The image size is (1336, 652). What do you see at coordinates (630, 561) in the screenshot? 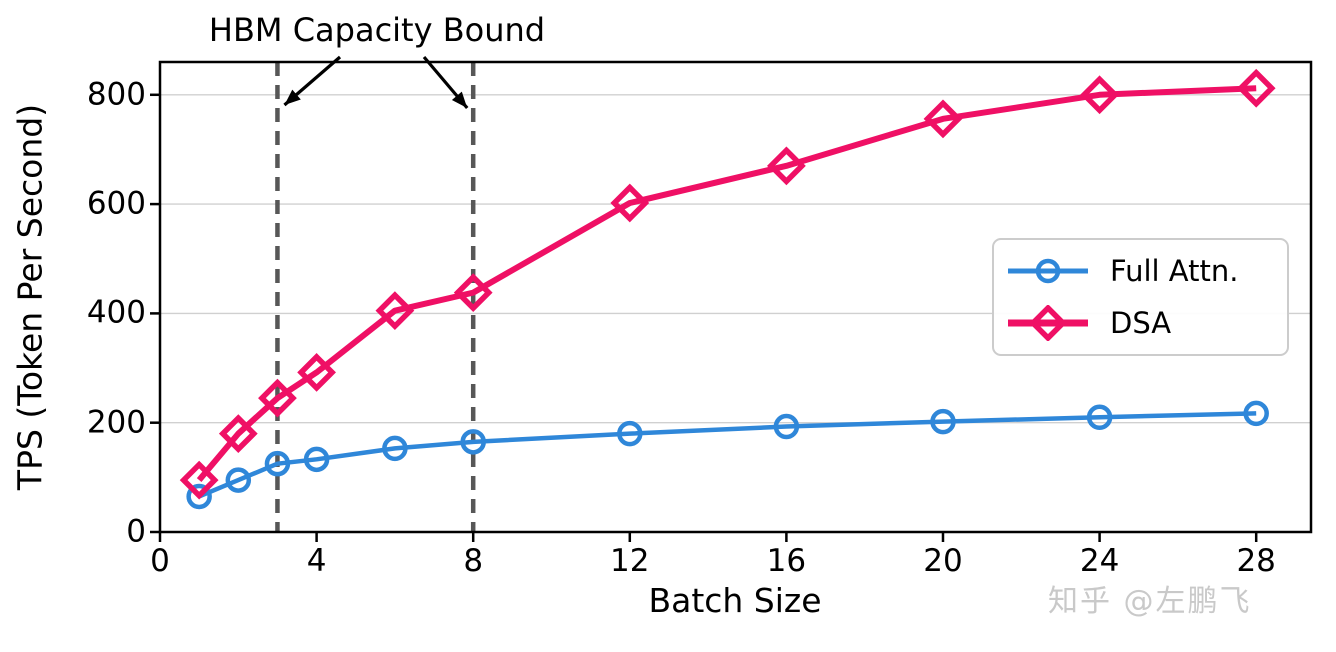
I see `x-tick-label: 12` at bounding box center [630, 561].